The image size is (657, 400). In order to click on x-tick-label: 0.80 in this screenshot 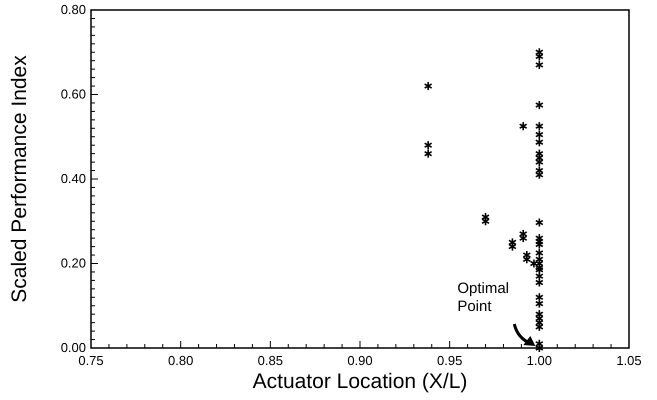, I will do `click(181, 360)`.